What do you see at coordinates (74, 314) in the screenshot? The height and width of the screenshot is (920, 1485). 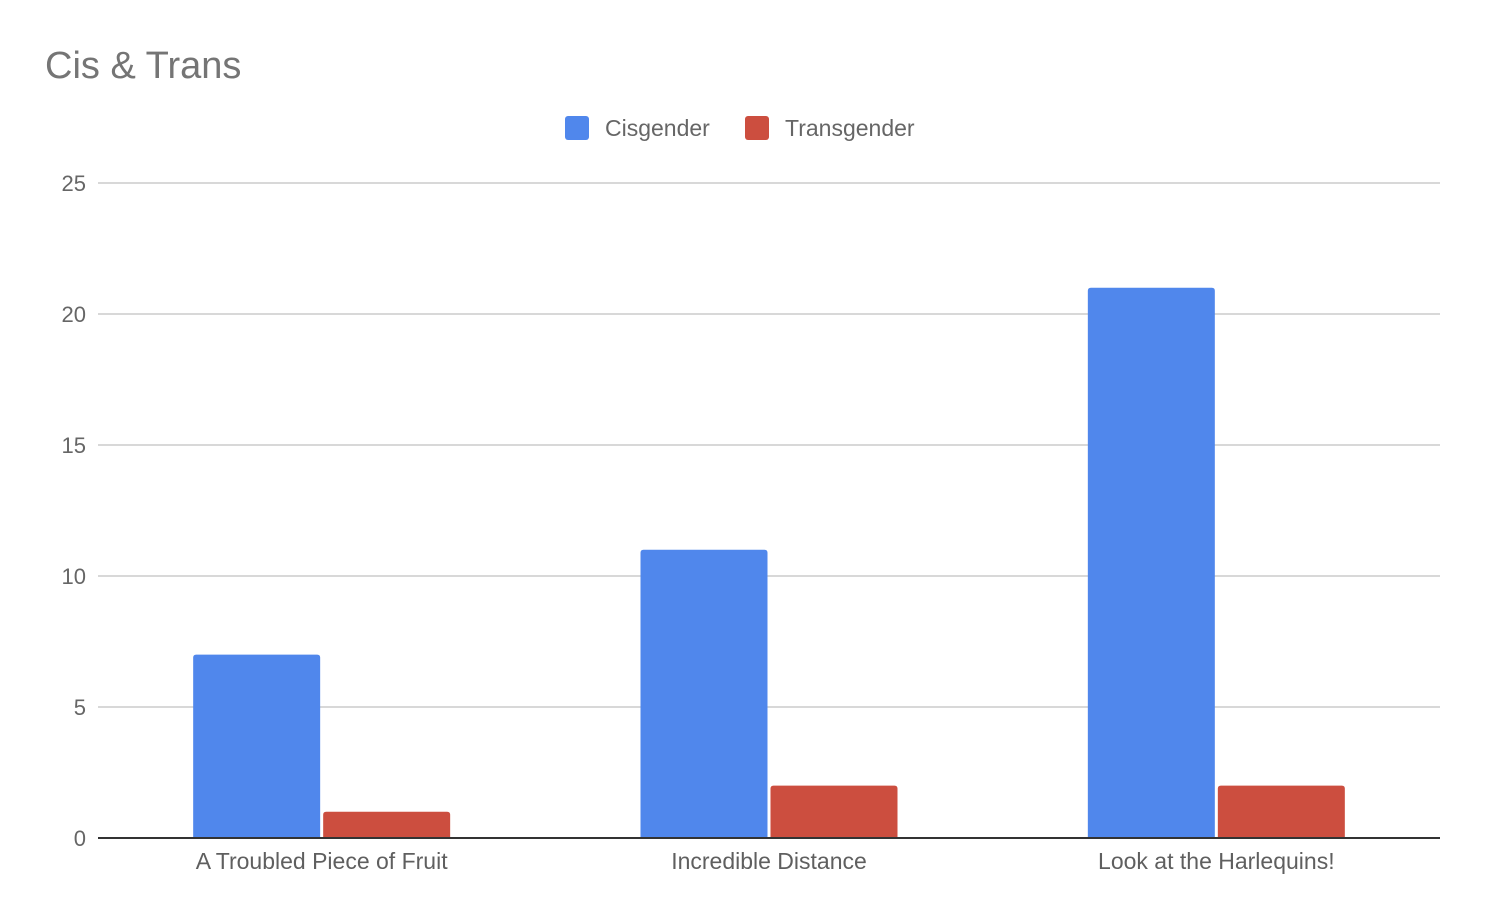 I see `y-tick-label-20: 20` at bounding box center [74, 314].